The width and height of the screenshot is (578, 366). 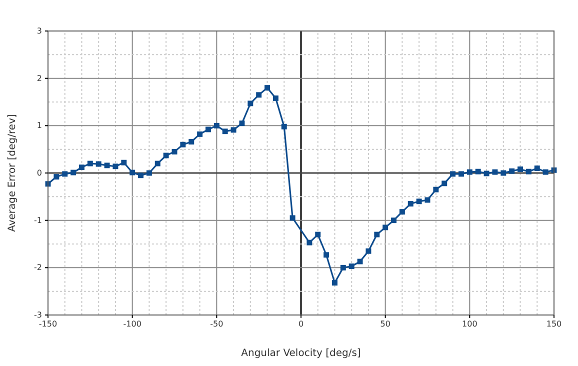 What do you see at coordinates (12, 173) in the screenshot?
I see `y-axis-title: Average Error [deg/rev]` at bounding box center [12, 173].